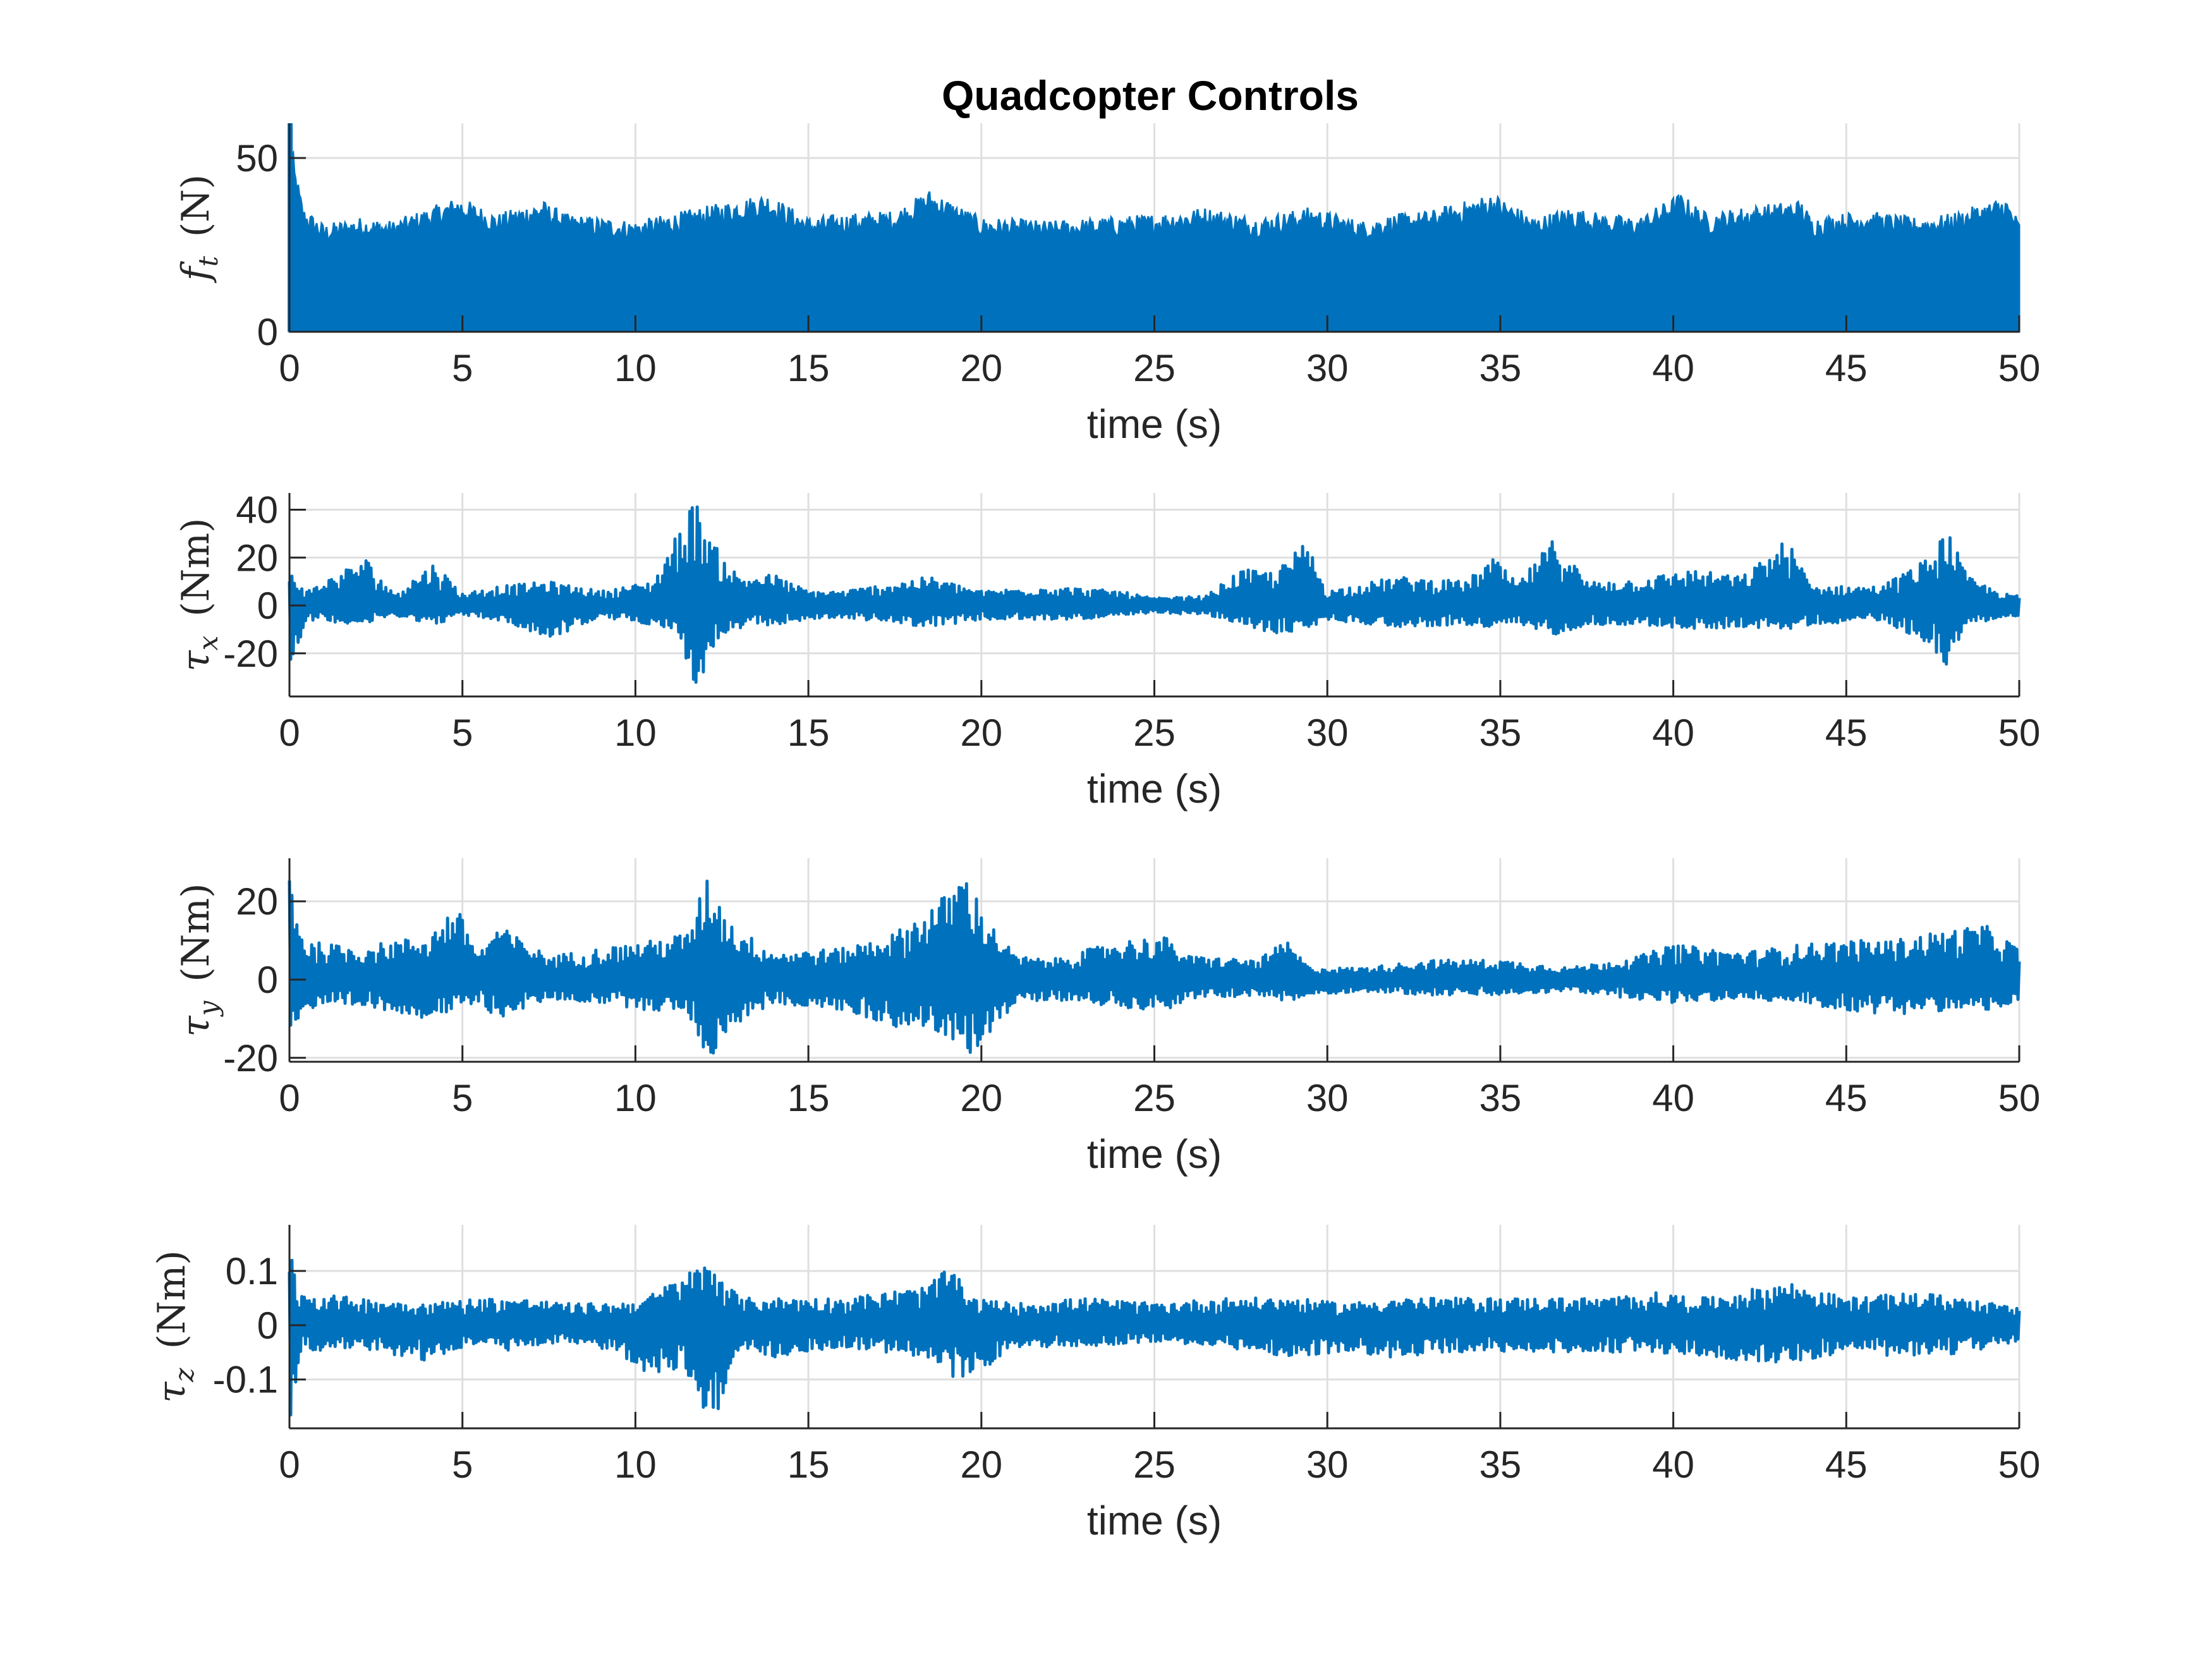 Image resolution: width=2212 pixels, height=1659 pixels. I want to click on y-tick-label: 40, so click(257, 510).